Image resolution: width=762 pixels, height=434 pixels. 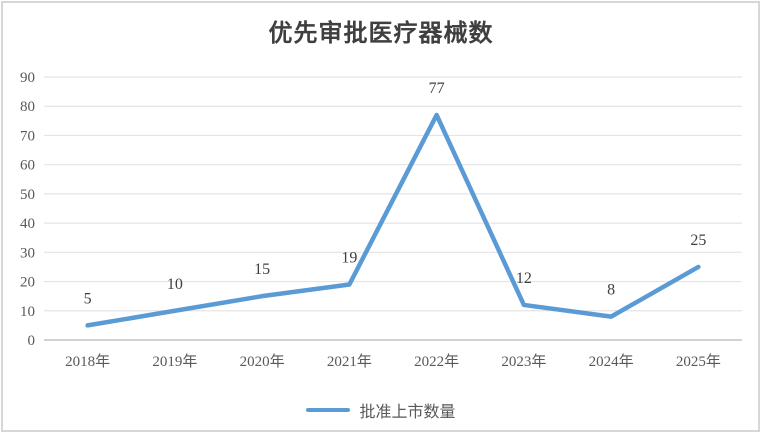 I want to click on x-axis-tick-label: 2019年, so click(x=174, y=361).